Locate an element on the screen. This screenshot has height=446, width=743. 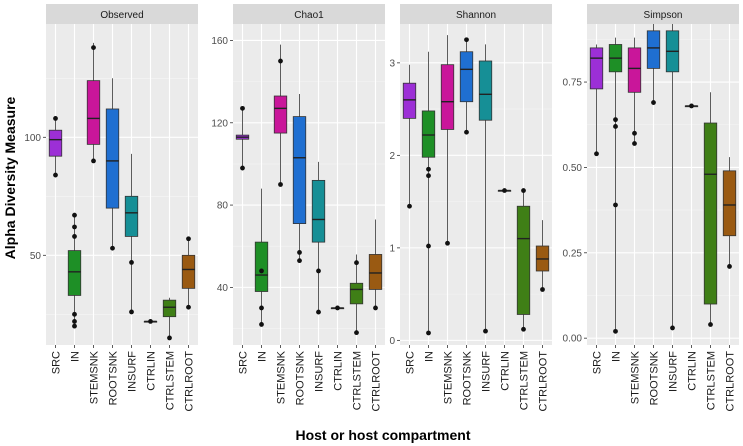
panel-title: Chao1 is located at coordinates (309, 15).